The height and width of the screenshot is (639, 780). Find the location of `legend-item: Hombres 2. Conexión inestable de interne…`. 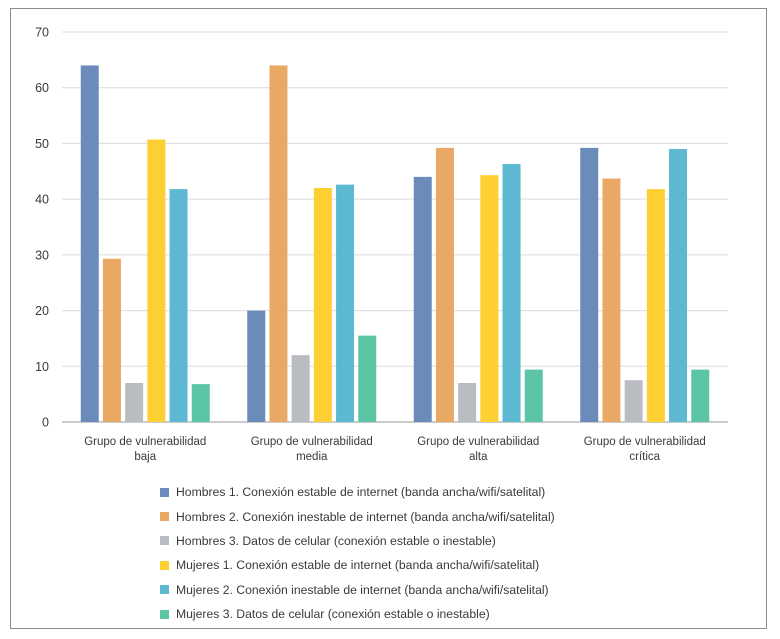

legend-item: Hombres 2. Conexión inestable de interne… is located at coordinates (357, 516).